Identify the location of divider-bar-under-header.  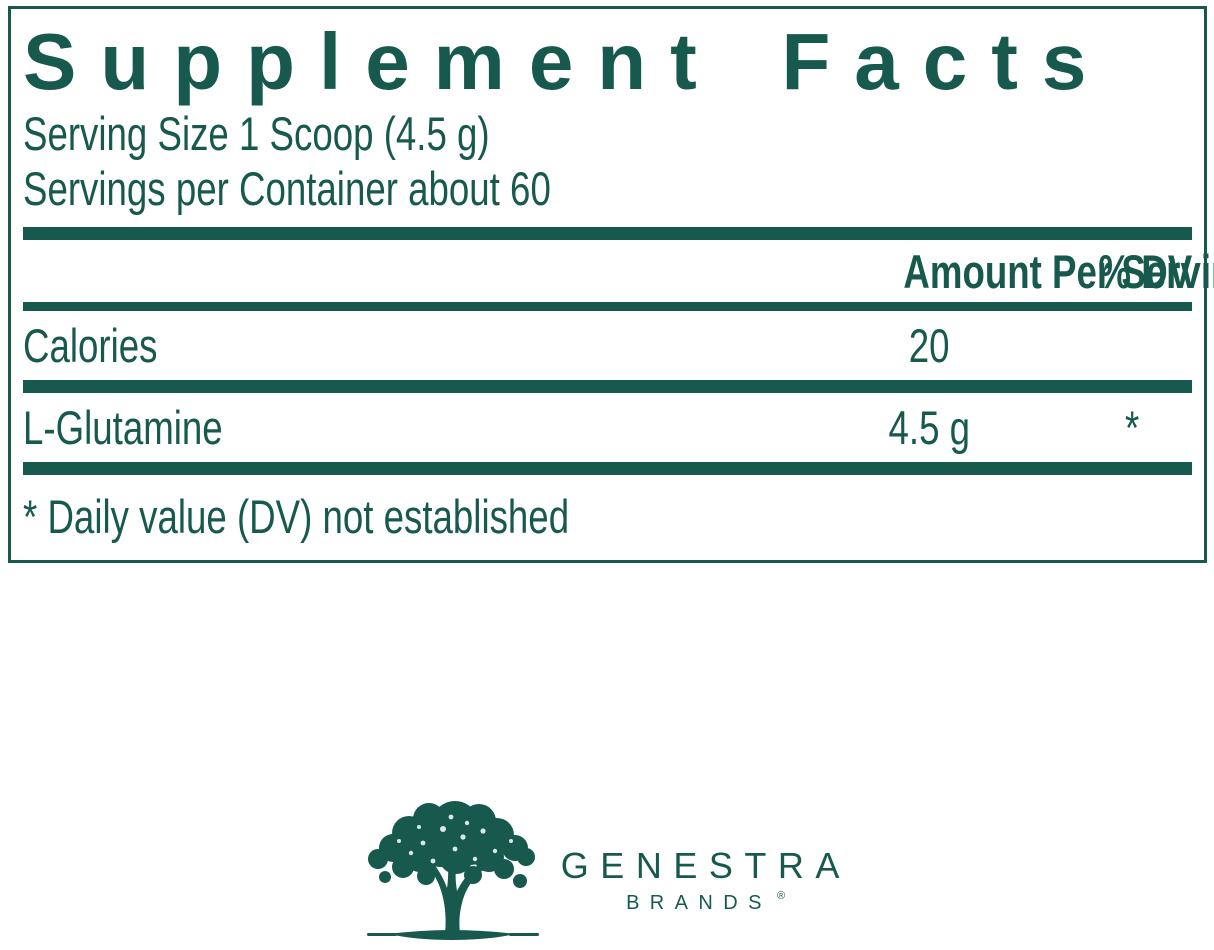
(607, 307).